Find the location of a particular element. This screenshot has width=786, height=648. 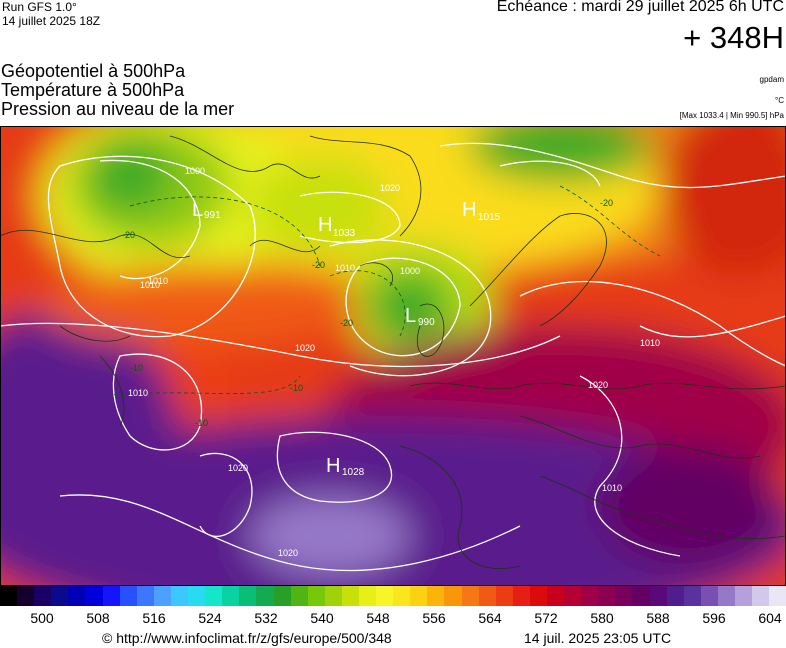

unit-pressure: [Max 1033.4 | Min 990.5] hPa is located at coordinates (732, 115).